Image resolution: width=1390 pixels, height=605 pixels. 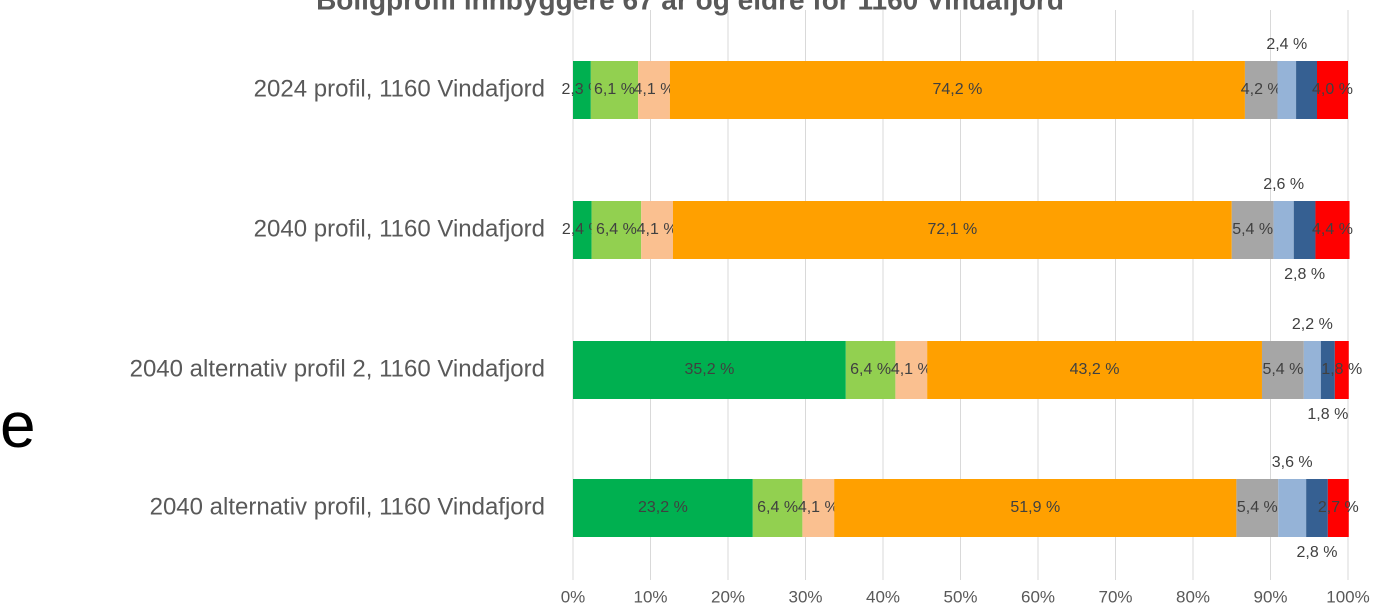 I want to click on data-label: 6,1 %, so click(x=614, y=89).